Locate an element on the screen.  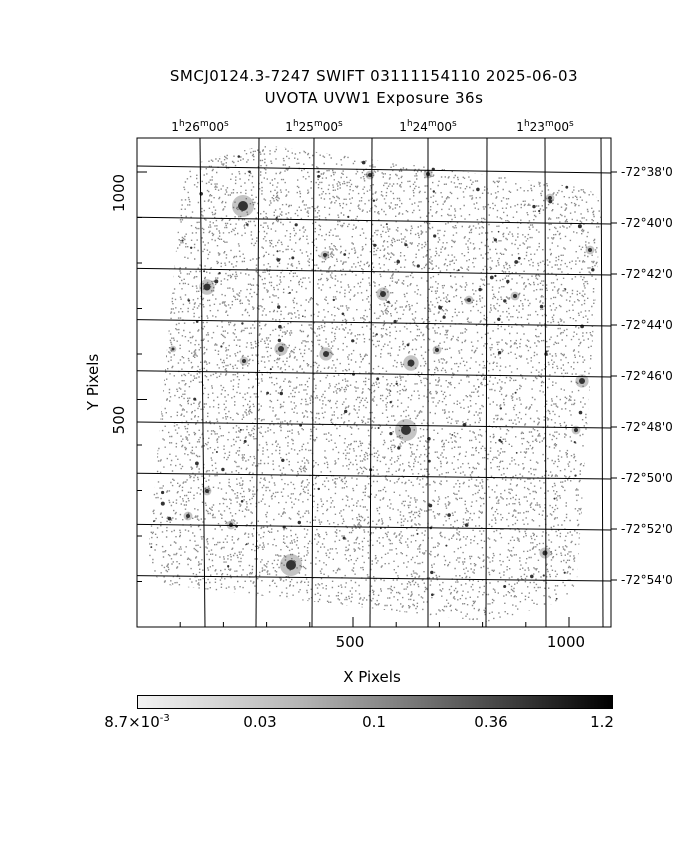
colorbar-label: 0.36 is located at coordinates (491, 722).